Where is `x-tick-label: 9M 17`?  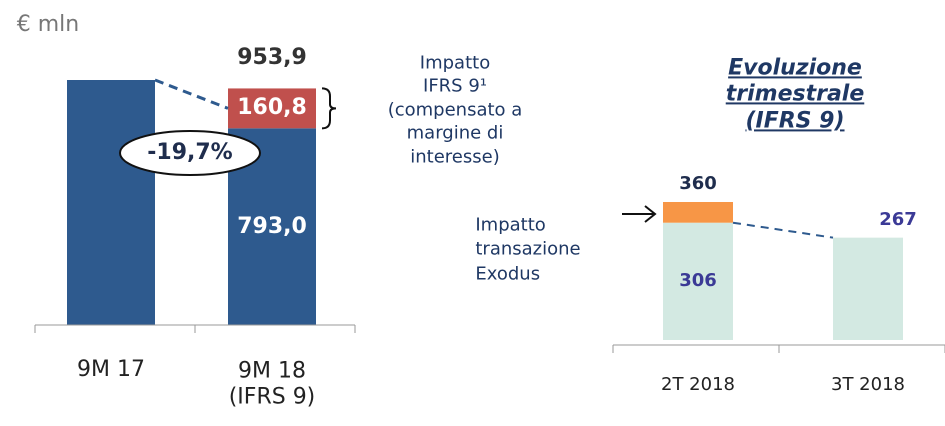
x-tick-label: 9M 17 is located at coordinates (111, 369).